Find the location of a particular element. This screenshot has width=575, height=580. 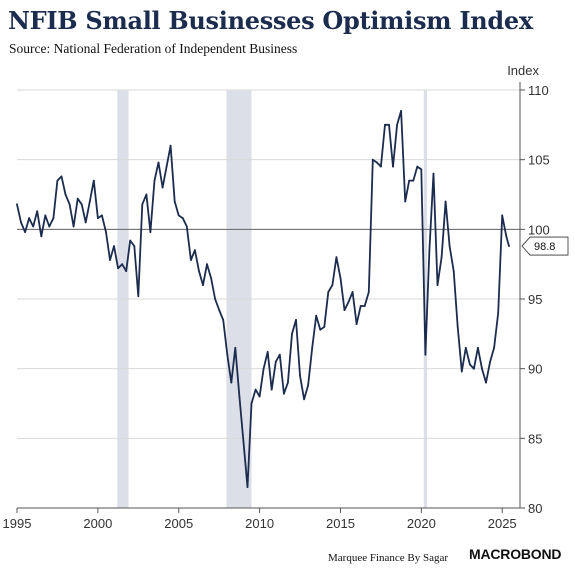

labels: 98.8 is located at coordinates (545, 246).